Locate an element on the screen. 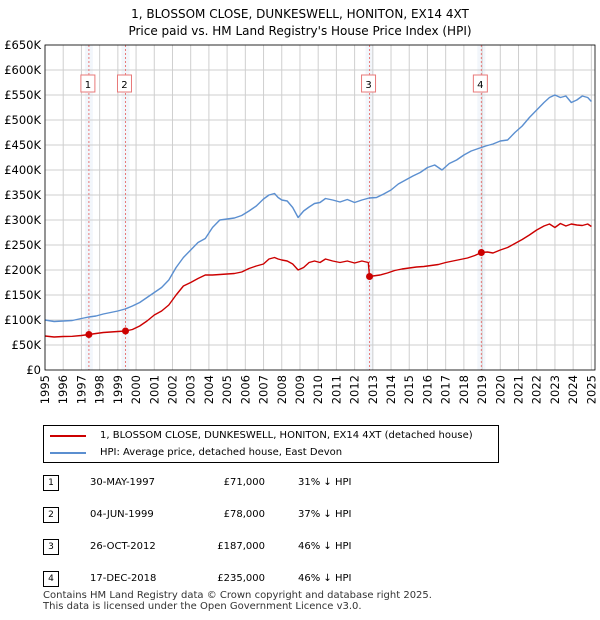 The height and width of the screenshot is (620, 600). x-tick-label: 2019 is located at coordinates (482, 389).